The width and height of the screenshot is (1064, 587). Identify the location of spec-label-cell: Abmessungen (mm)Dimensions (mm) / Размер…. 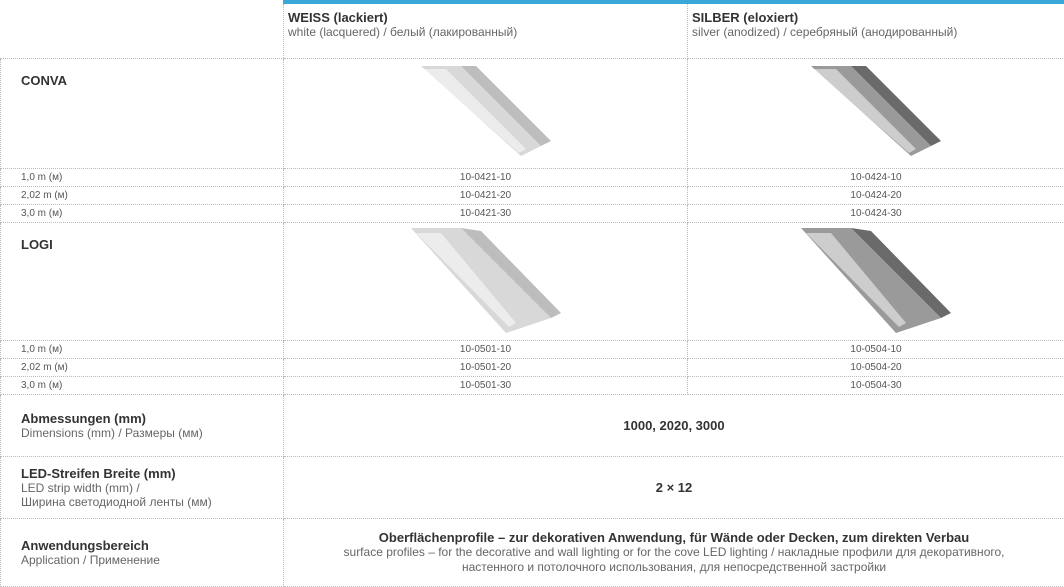
(142, 426).